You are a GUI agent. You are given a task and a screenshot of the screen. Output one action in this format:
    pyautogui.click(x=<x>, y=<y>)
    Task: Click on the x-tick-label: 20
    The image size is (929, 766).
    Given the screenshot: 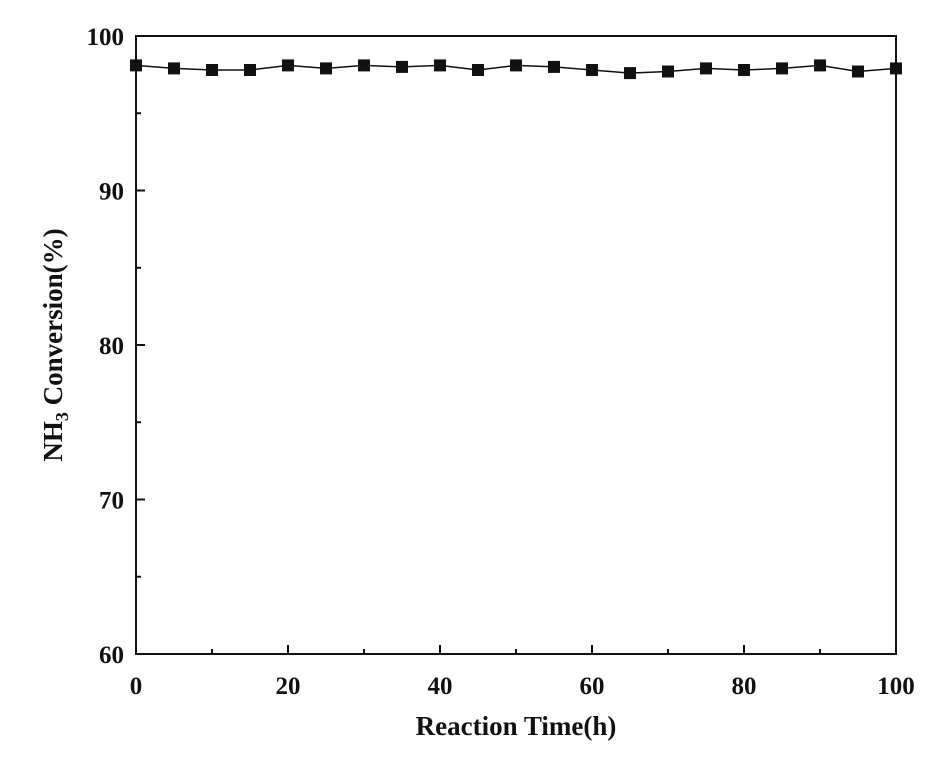 What is the action you would take?
    pyautogui.click(x=288, y=686)
    